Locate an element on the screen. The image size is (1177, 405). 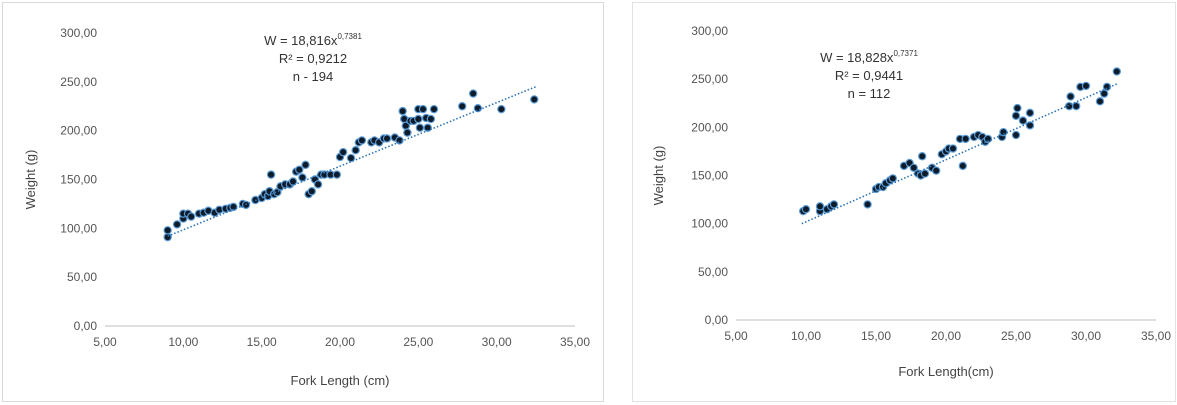
y-tick-label: 250,00 is located at coordinates (709, 79).